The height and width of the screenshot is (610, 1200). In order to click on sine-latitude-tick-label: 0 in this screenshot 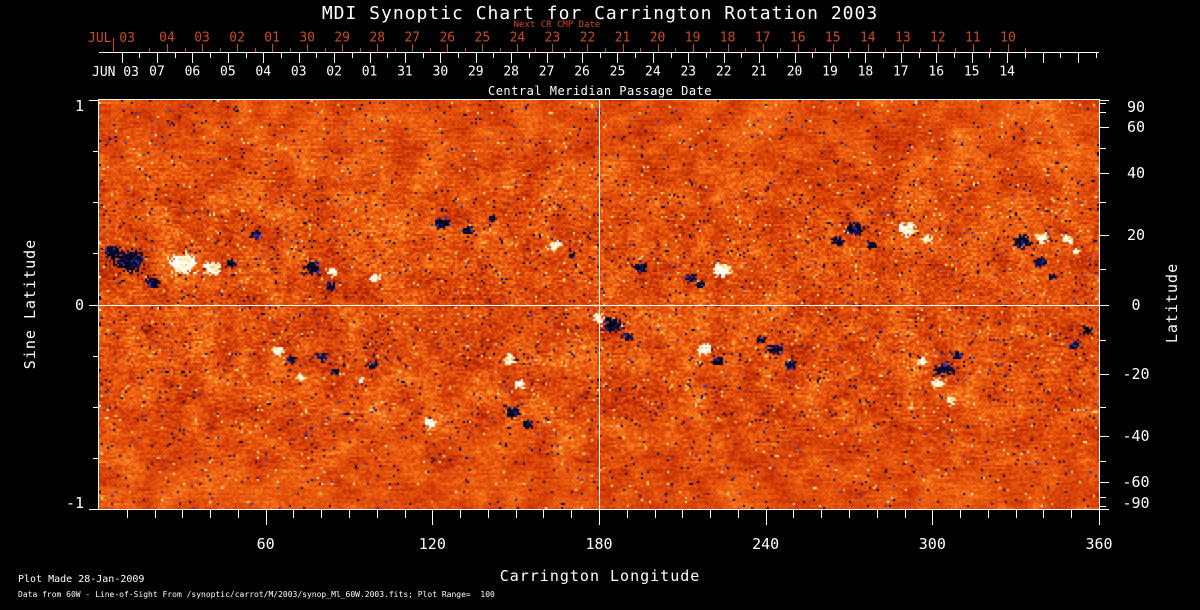, I will do `click(79, 304)`.